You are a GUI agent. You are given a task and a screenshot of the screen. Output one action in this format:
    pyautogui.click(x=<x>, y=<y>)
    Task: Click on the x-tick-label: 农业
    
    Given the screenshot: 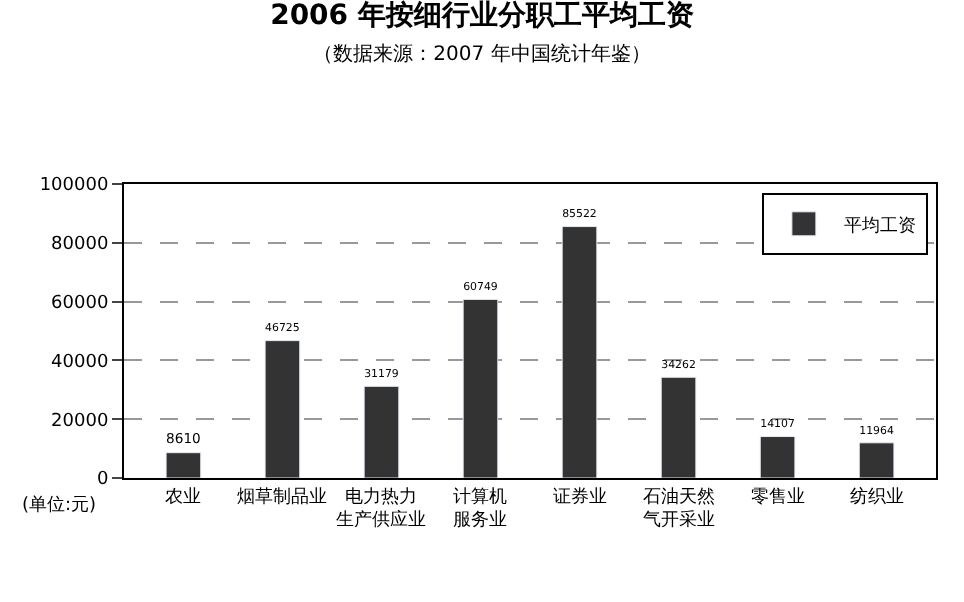 What is the action you would take?
    pyautogui.click(x=183, y=496)
    